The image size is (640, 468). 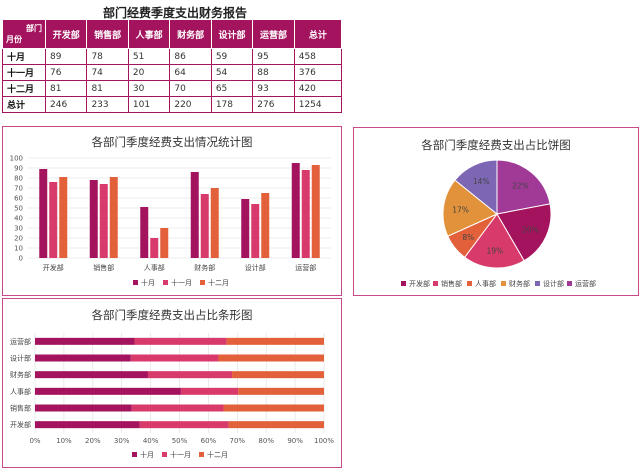 What do you see at coordinates (18, 199) in the screenshot?
I see `y-tick-label: 60` at bounding box center [18, 199].